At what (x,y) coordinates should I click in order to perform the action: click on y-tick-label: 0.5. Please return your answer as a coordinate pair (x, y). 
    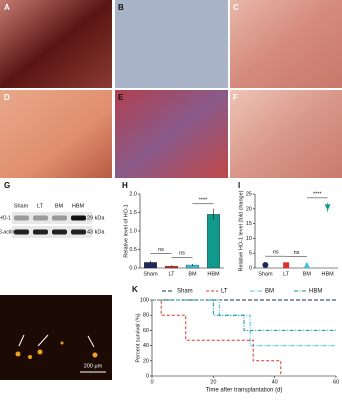
    Looking at the image, I should click on (133, 250).